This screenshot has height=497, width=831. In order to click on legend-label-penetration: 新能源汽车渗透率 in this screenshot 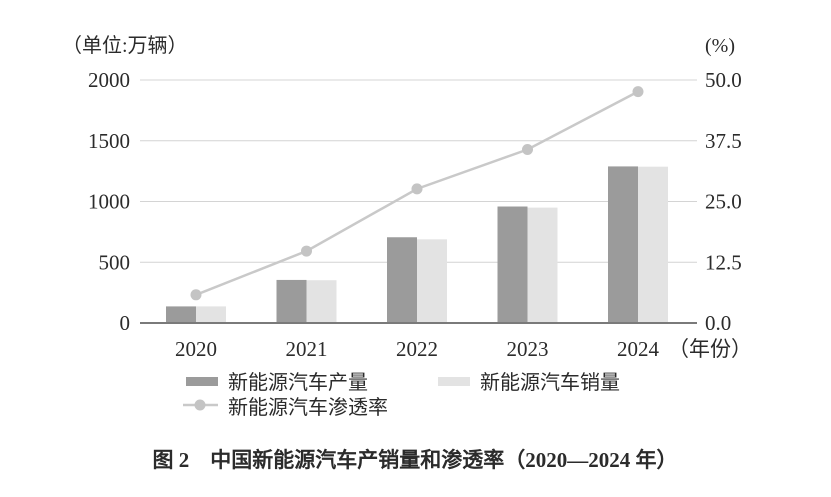, I will do `click(308, 407)`.